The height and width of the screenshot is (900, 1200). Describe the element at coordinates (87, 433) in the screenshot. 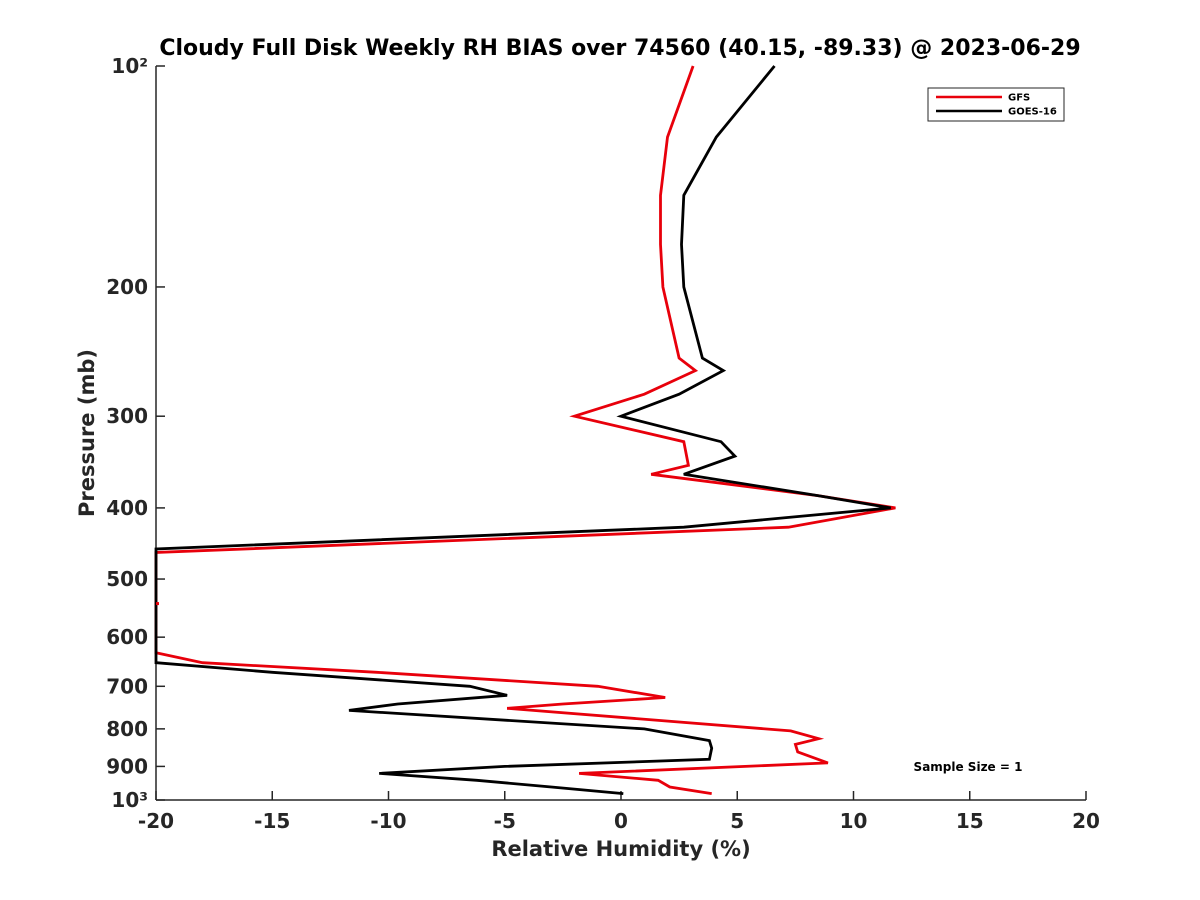

I see `y-axis-label: Pressure (mb)` at that location.